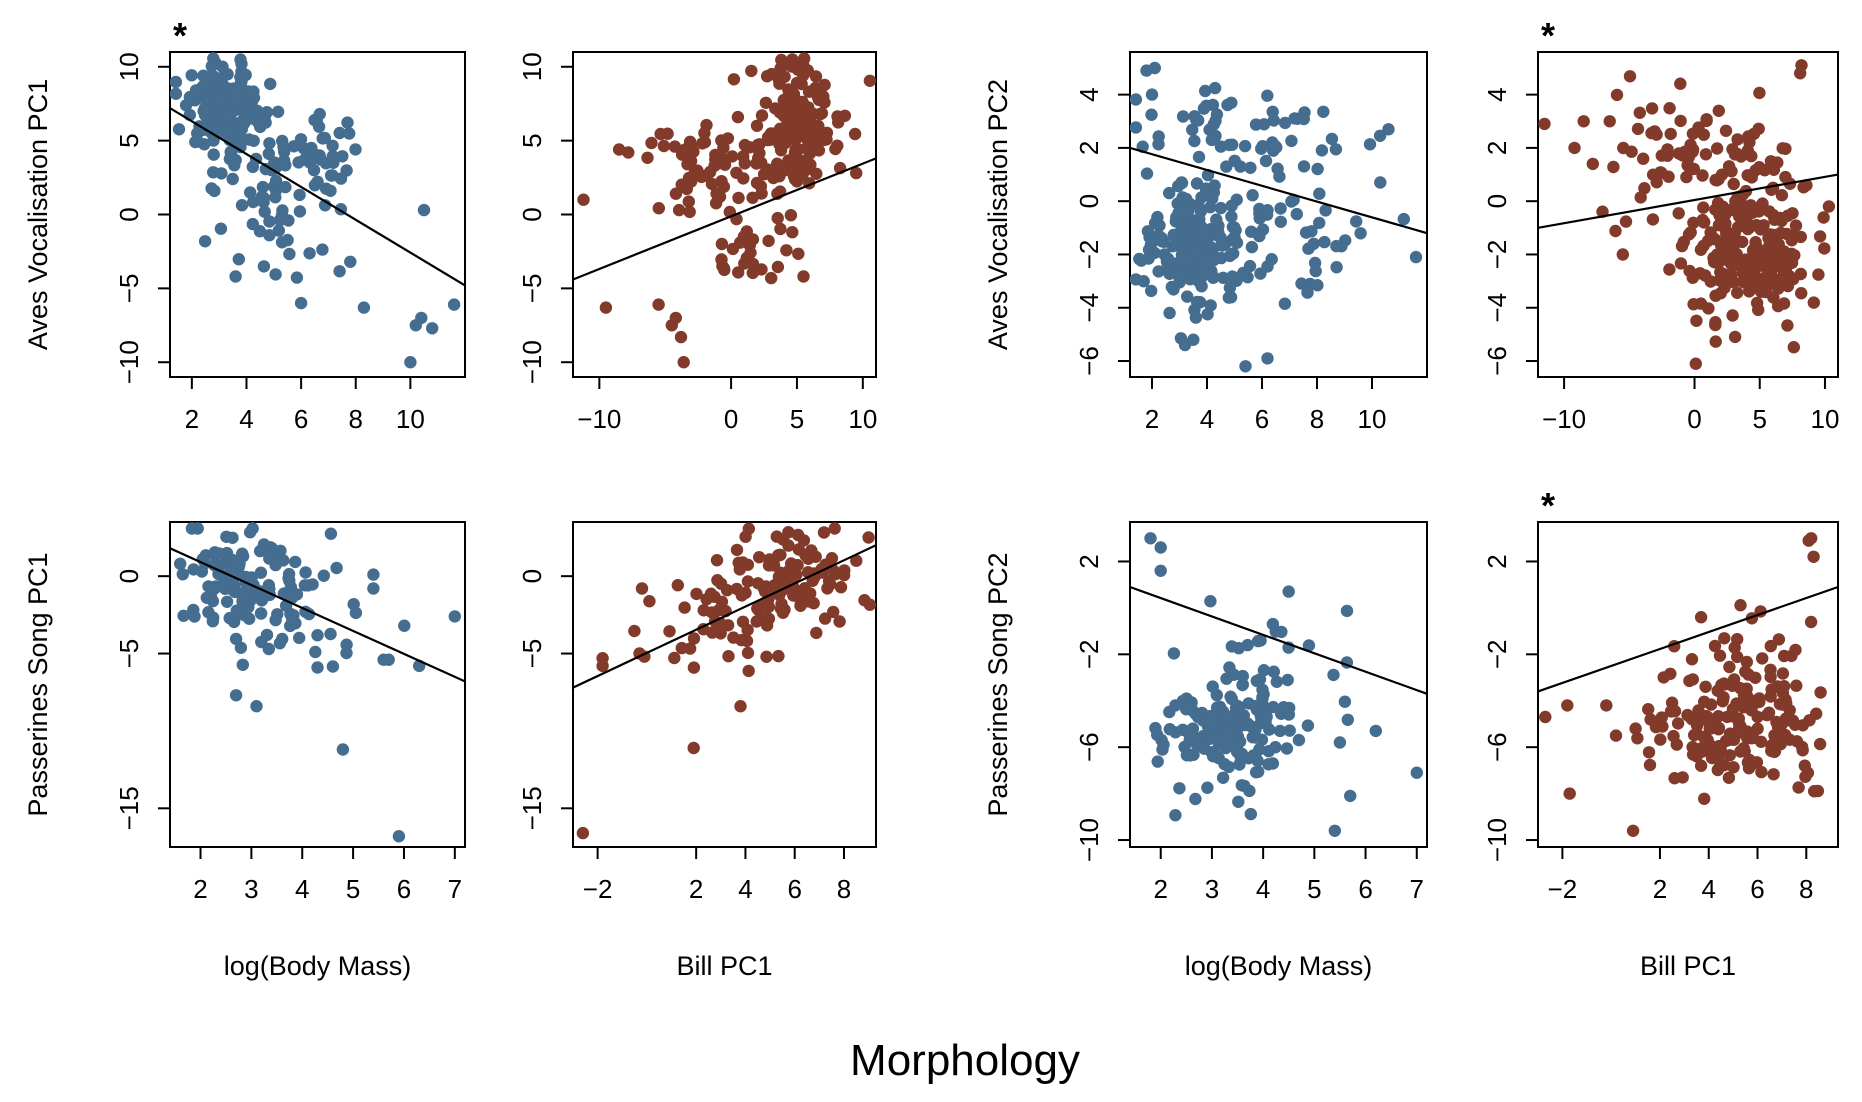  What do you see at coordinates (1806, 889) in the screenshot?
I see `x-tick-label: 8` at bounding box center [1806, 889].